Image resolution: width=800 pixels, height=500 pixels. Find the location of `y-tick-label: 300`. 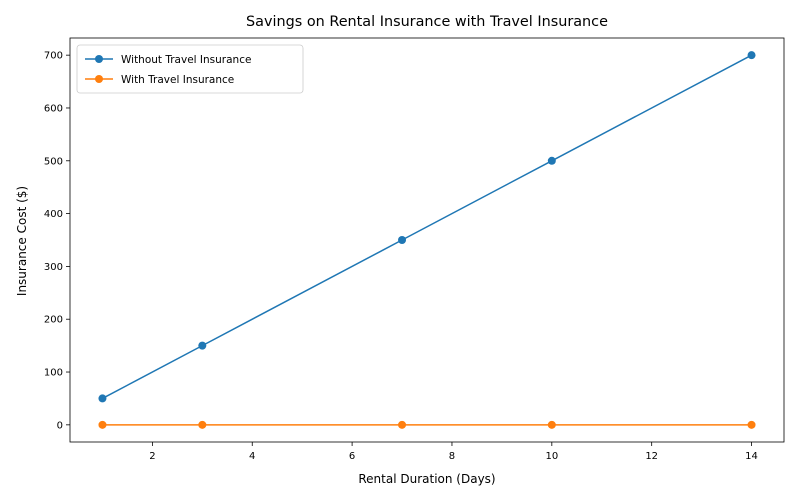

y-tick-label: 300 is located at coordinates (53, 267).